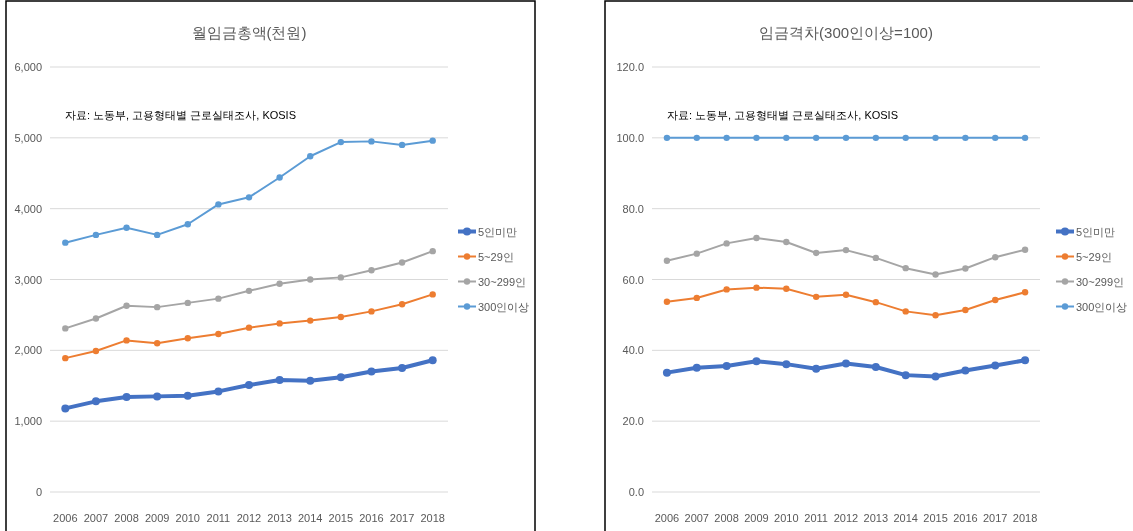 Image resolution: width=1133 pixels, height=531 pixels. I want to click on y-tick-label: 2,000, so click(28, 350).